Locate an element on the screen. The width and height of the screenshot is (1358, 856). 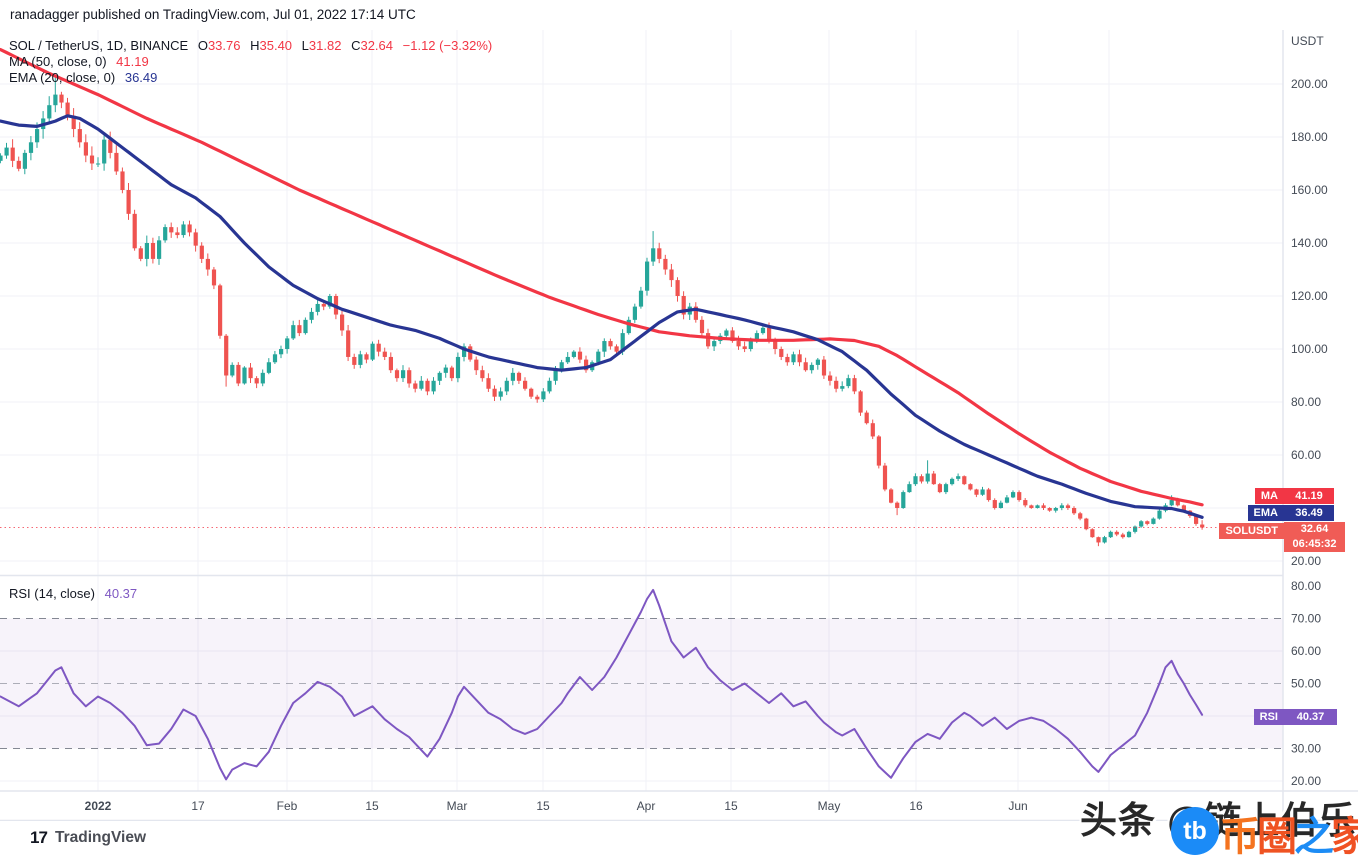
ema-tag: EMA is located at coordinates (1265, 513).